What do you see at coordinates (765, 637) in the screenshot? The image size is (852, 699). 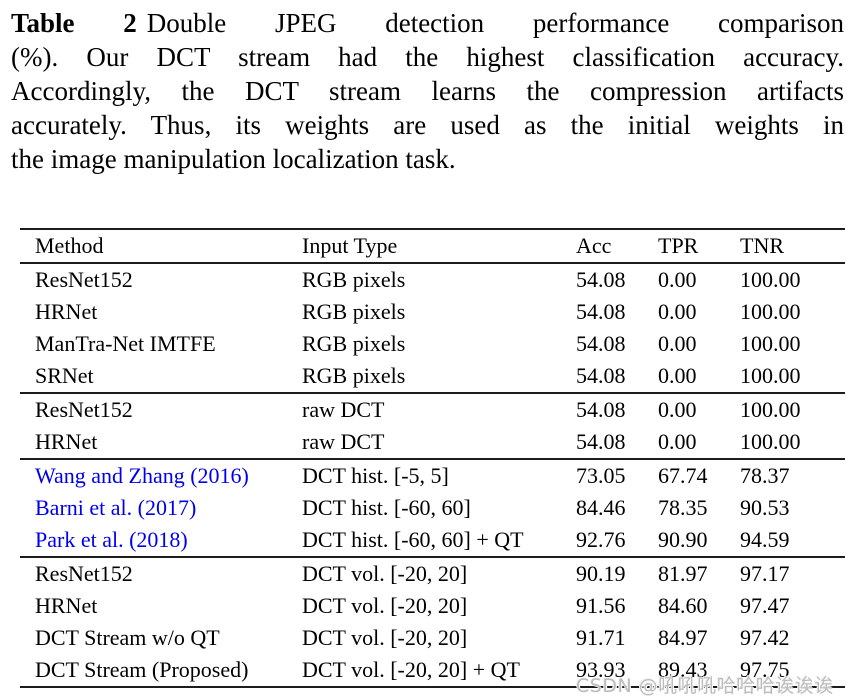 I see `tnr-cell: 97.42` at bounding box center [765, 637].